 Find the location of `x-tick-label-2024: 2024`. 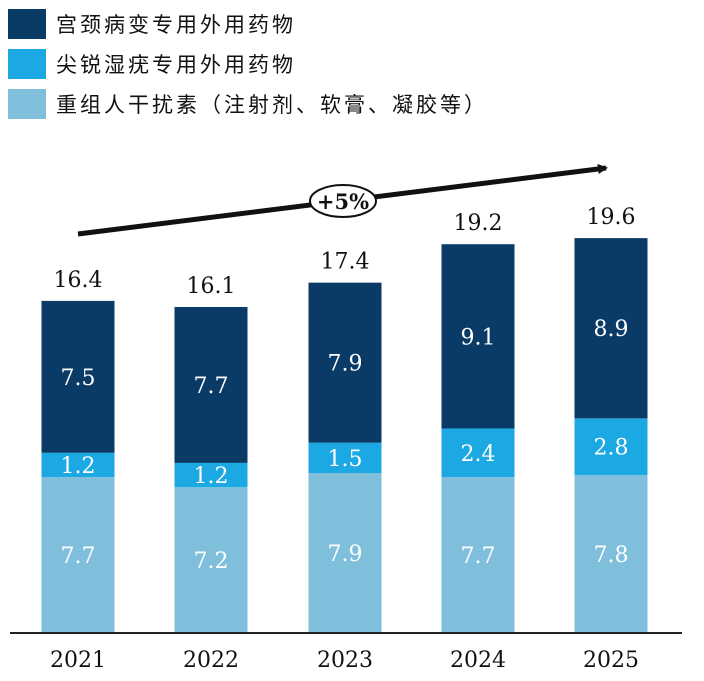

x-tick-label-2024: 2024 is located at coordinates (478, 660).